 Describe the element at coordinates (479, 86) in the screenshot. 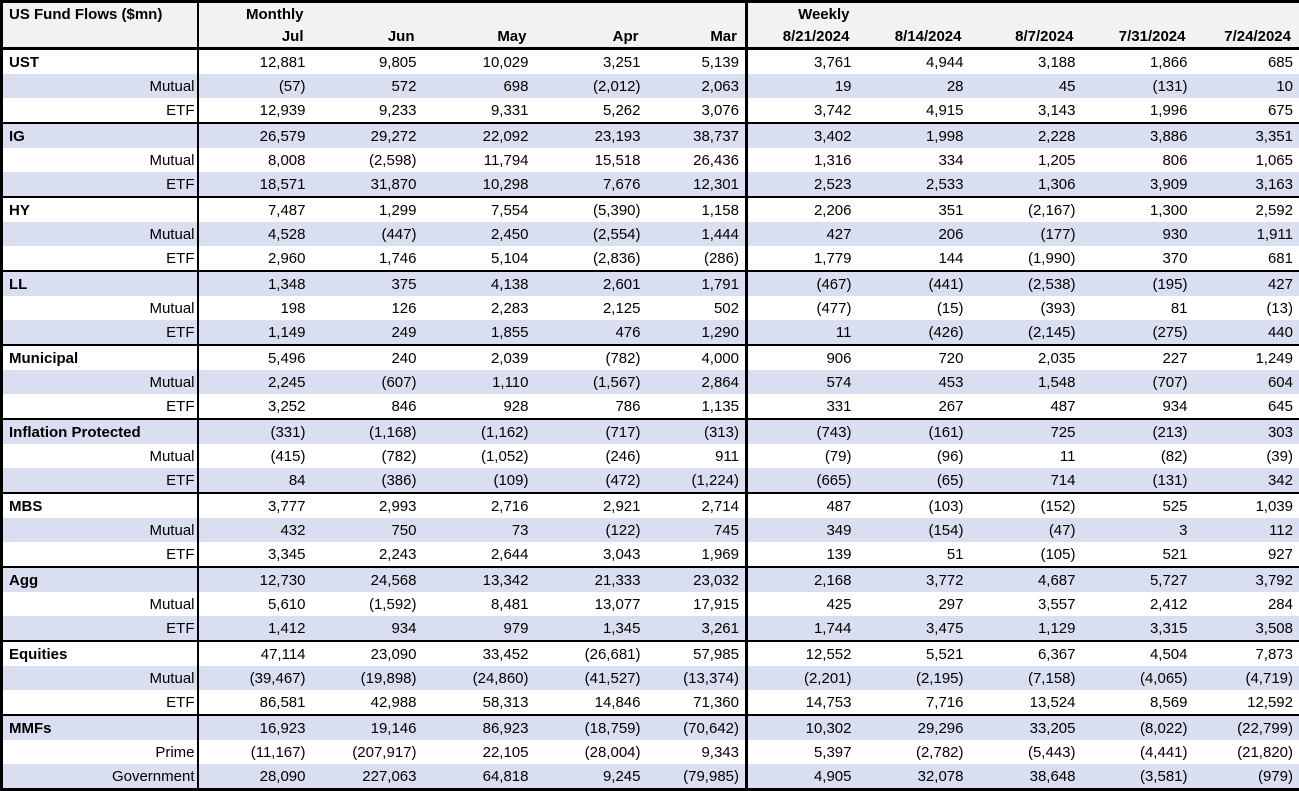

I see `monthly-value-cell: 698` at that location.